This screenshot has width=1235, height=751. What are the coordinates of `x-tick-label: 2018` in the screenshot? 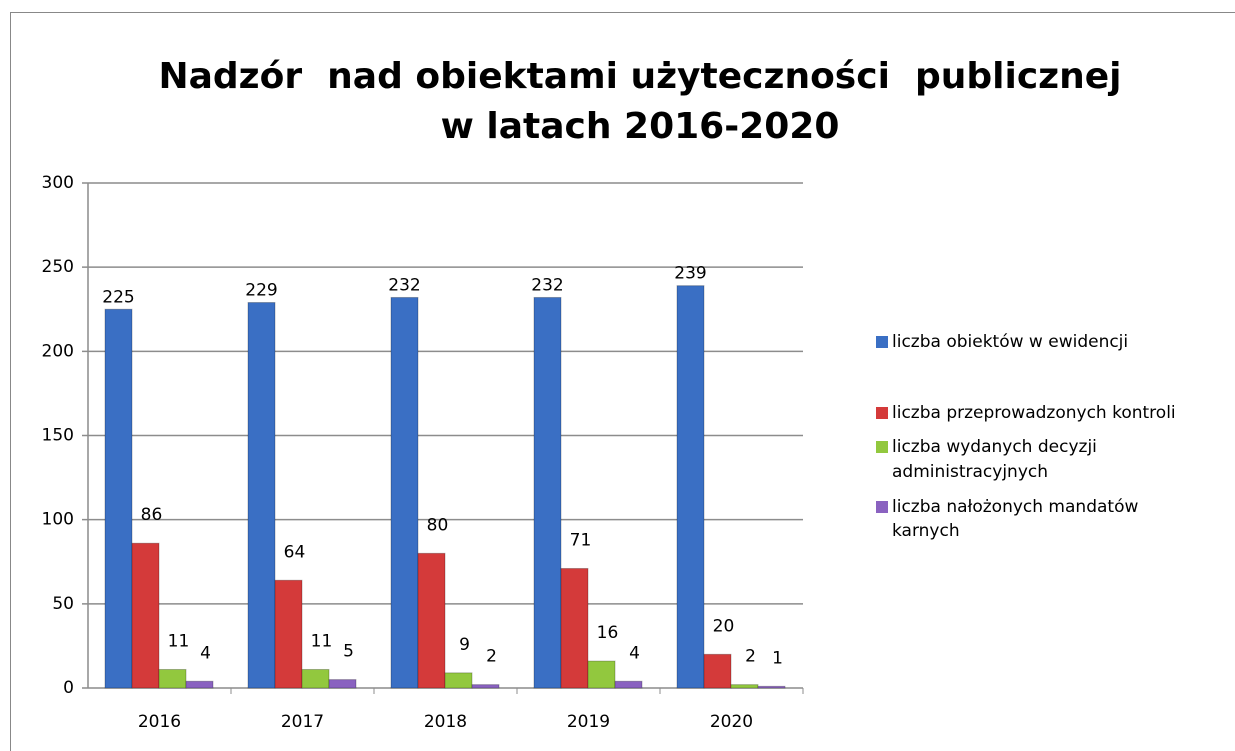 It's located at (445, 722).